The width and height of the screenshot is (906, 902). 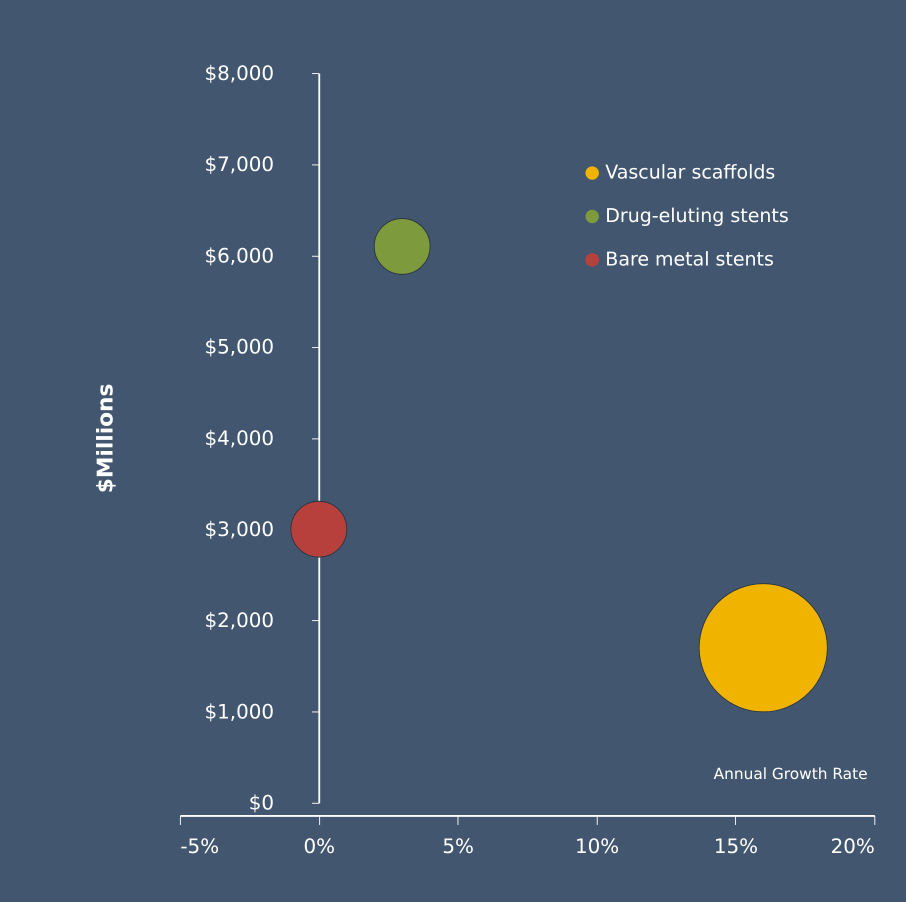 I want to click on x-tick-label: 10%, so click(x=597, y=846).